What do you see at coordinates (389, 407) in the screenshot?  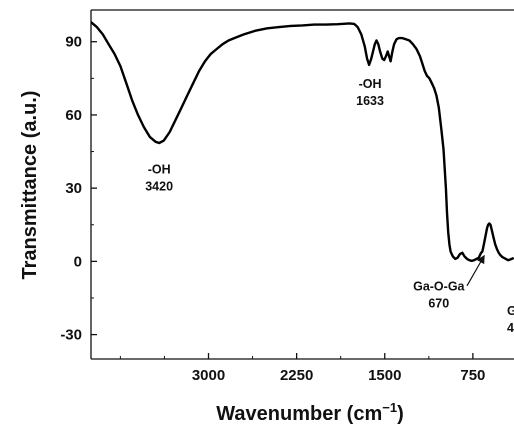 I see `x-axis-title-superscript: −1` at bounding box center [389, 407].